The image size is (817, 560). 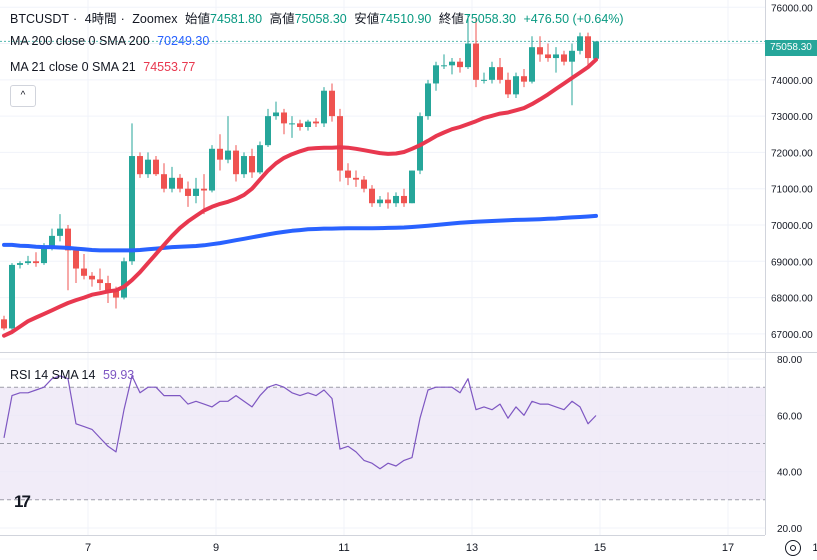 What do you see at coordinates (814, 548) in the screenshot?
I see `time-tick-label: 12:` at bounding box center [814, 548].